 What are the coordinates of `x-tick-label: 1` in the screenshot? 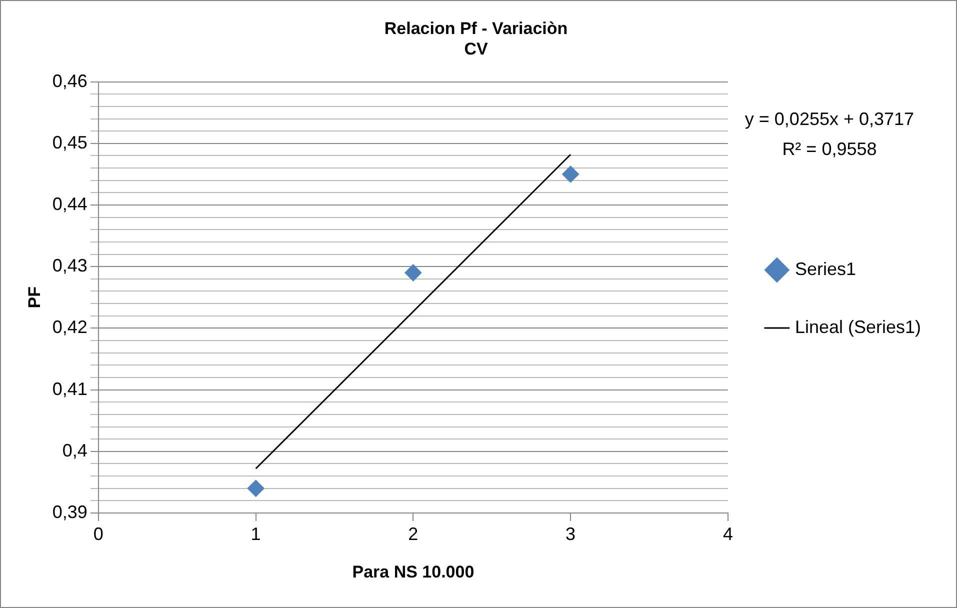 It's located at (255, 534).